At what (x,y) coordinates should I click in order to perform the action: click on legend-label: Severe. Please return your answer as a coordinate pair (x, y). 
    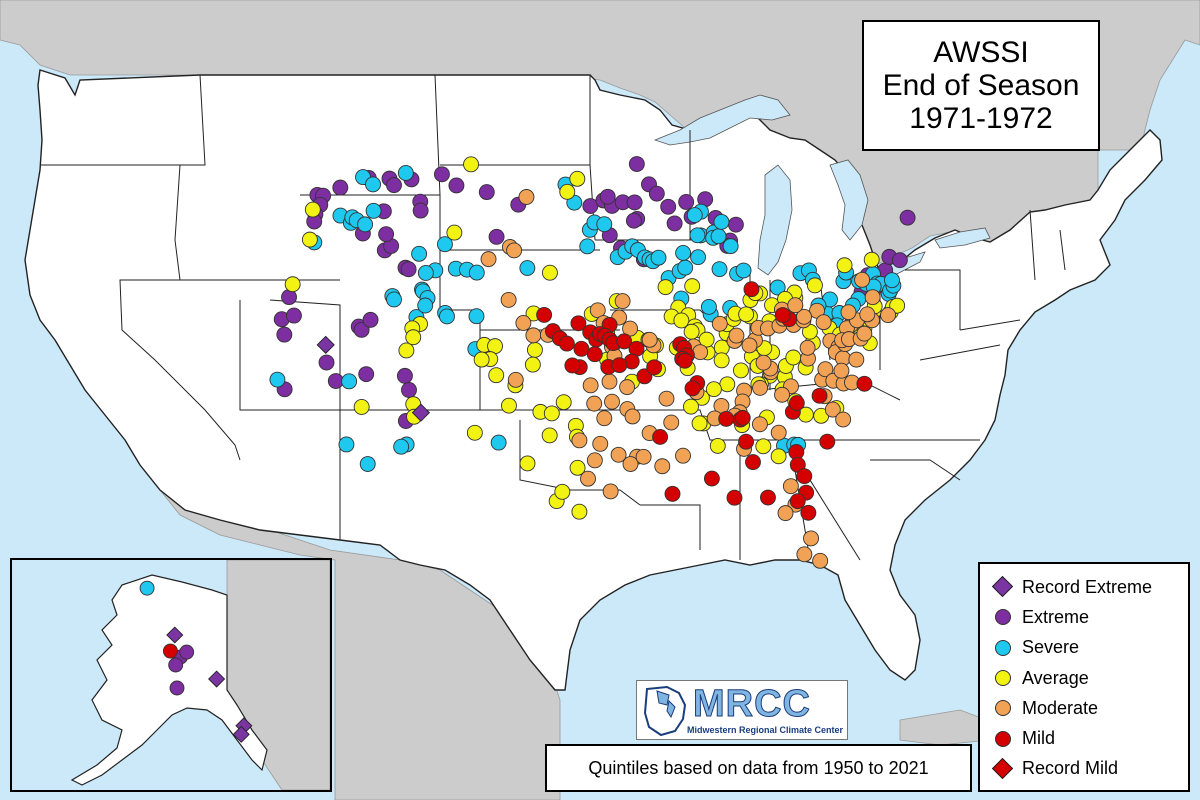
    Looking at the image, I should click on (1051, 647).